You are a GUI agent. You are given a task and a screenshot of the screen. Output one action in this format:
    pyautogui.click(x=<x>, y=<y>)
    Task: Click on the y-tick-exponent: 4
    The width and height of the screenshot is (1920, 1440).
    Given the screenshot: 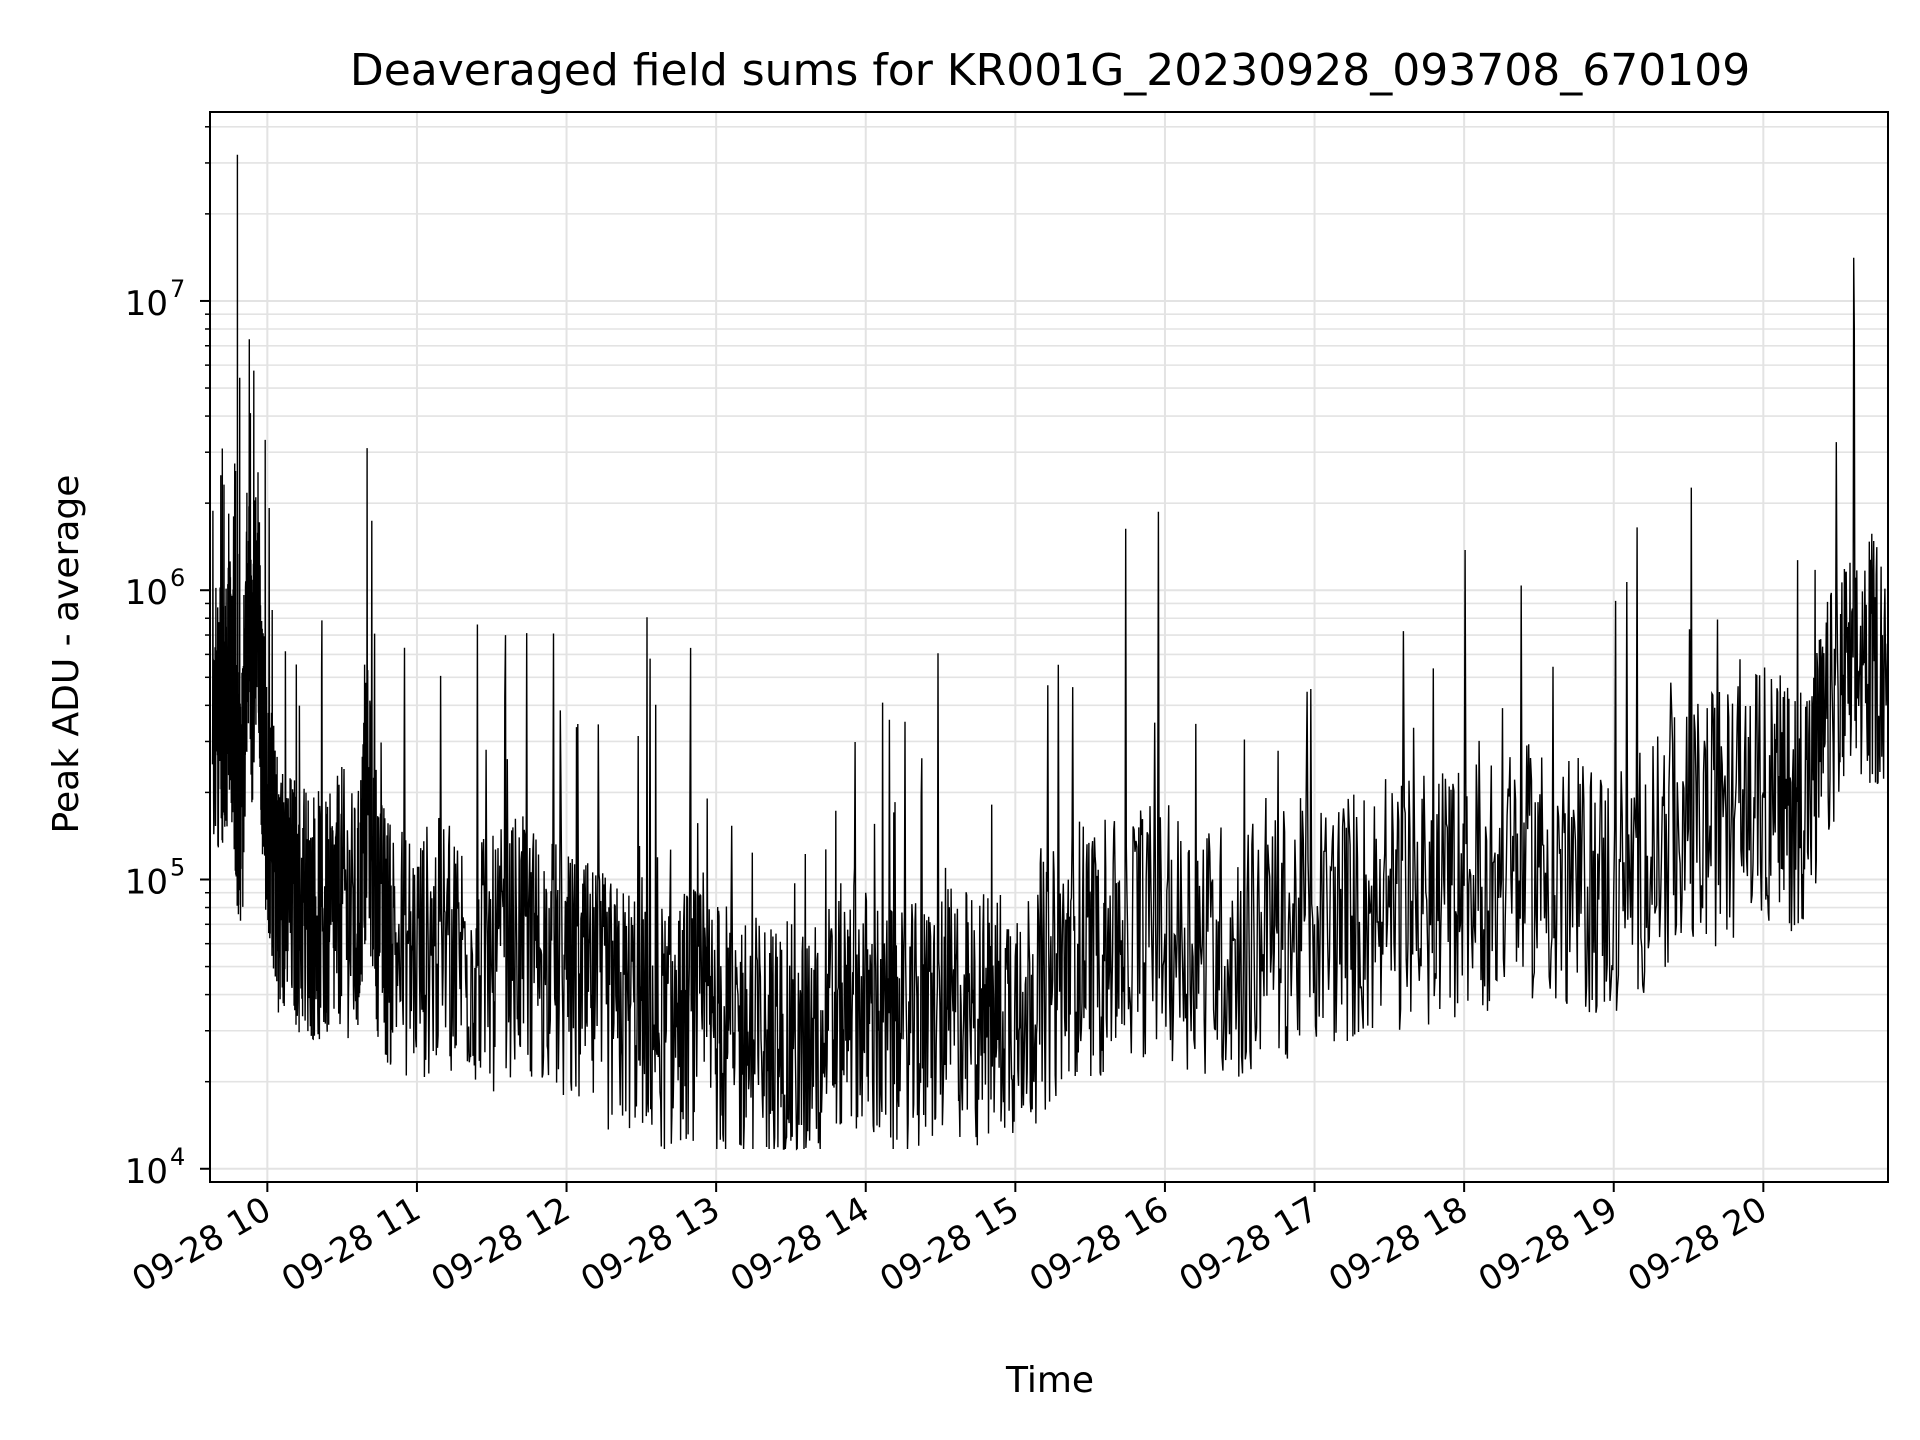 What is the action you would take?
    pyautogui.click(x=177, y=1157)
    